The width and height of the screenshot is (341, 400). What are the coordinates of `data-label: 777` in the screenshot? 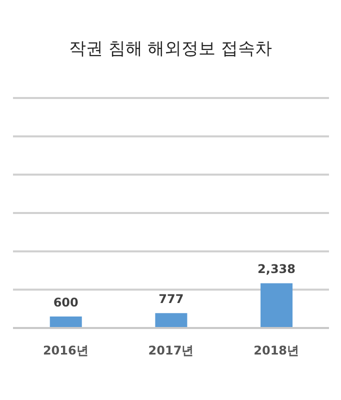 It's located at (171, 299).